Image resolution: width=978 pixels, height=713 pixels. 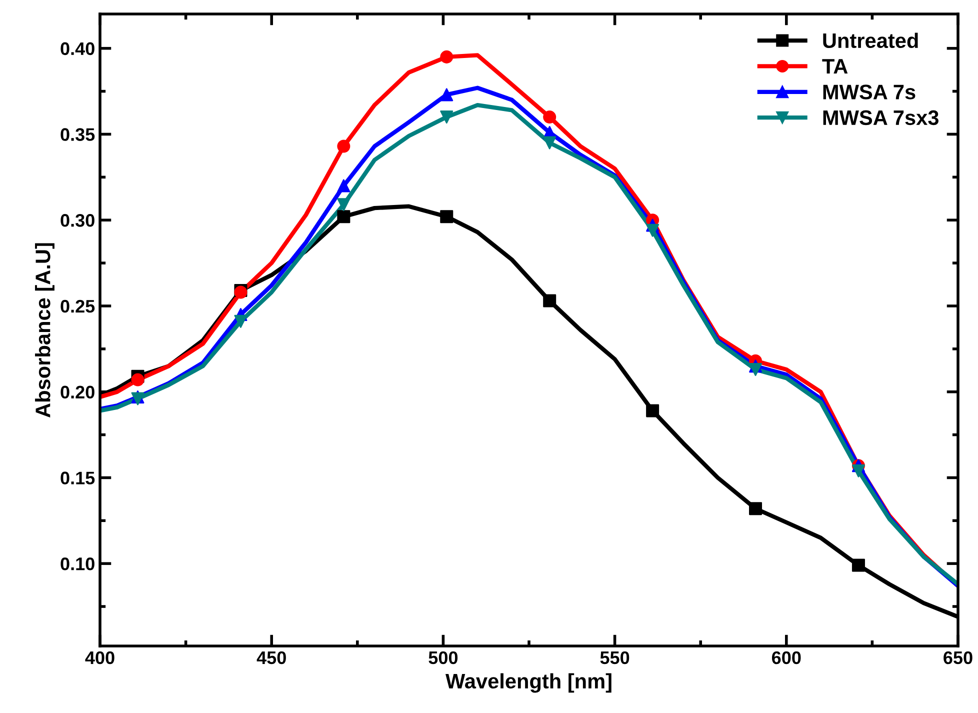 What do you see at coordinates (443, 657) in the screenshot?
I see `x-tick-label: 500` at bounding box center [443, 657].